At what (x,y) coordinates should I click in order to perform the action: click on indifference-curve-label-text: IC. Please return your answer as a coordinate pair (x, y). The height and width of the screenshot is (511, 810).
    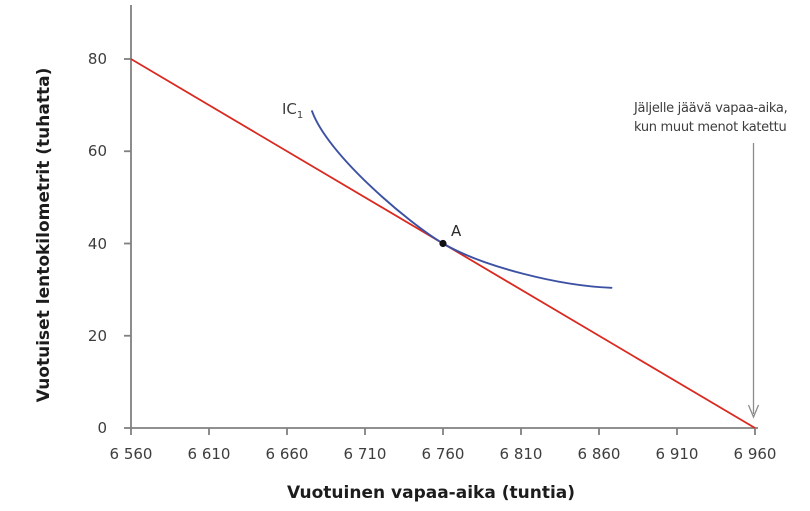
    Looking at the image, I should click on (289, 109).